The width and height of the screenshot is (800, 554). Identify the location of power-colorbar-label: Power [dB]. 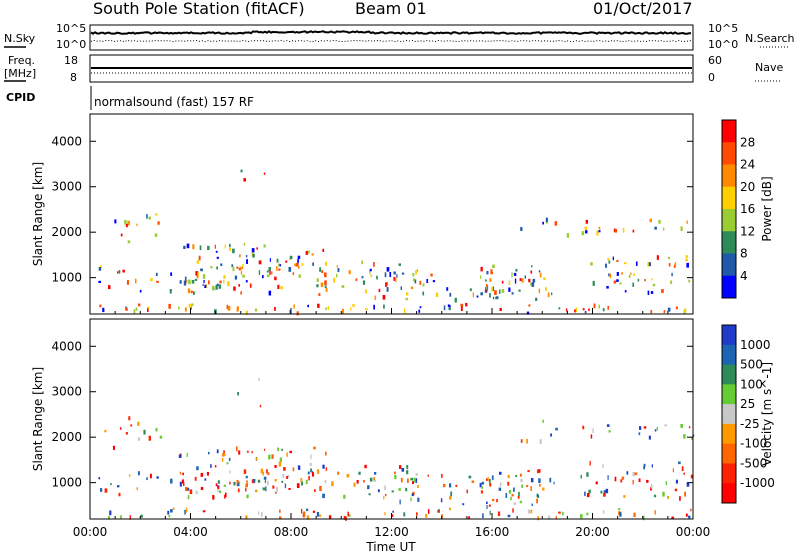
(767, 208).